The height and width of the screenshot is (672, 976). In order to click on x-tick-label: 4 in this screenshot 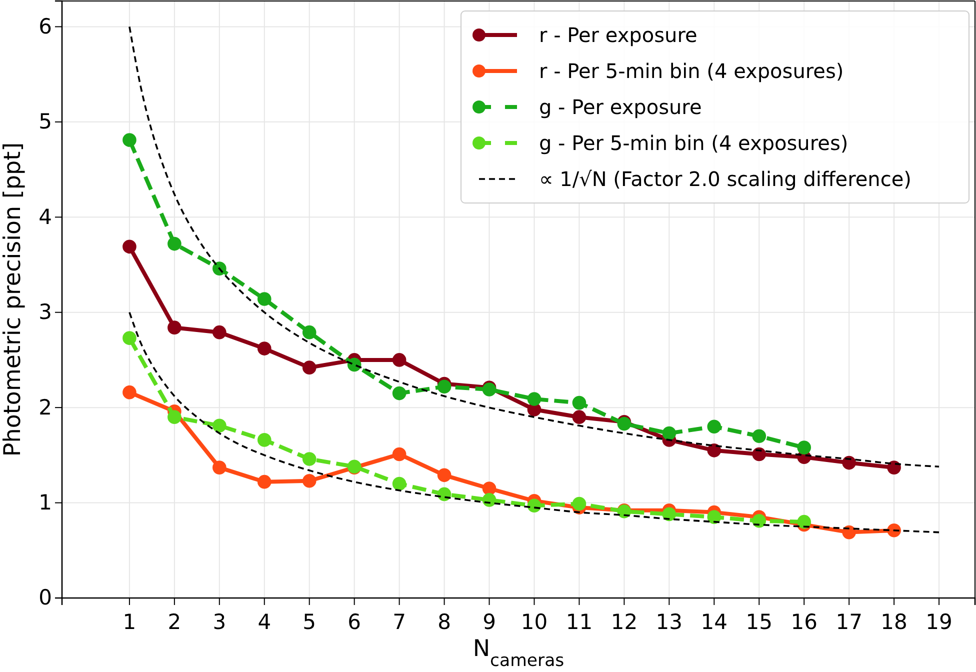, I will do `click(265, 622)`.